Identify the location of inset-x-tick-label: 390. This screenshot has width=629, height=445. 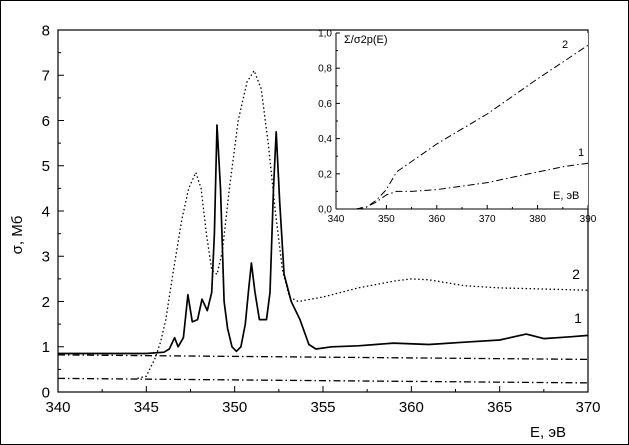
(588, 219).